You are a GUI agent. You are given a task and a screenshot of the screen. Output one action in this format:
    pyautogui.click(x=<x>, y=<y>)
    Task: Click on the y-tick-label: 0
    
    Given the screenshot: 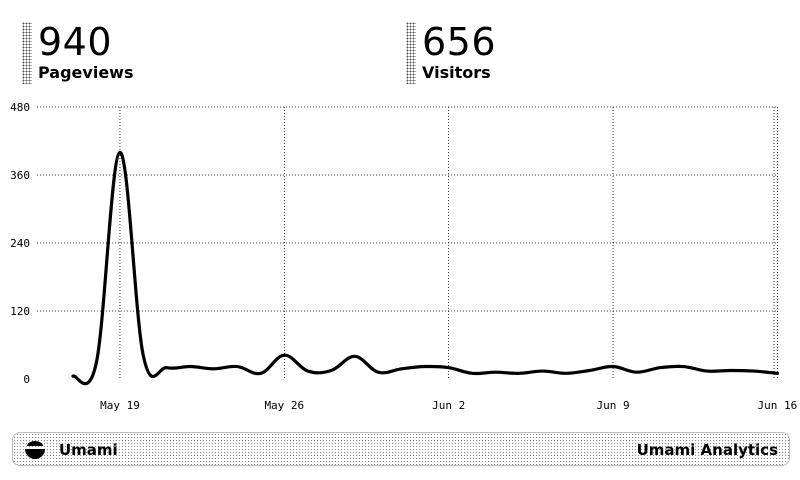 What is the action you would take?
    pyautogui.click(x=26, y=379)
    